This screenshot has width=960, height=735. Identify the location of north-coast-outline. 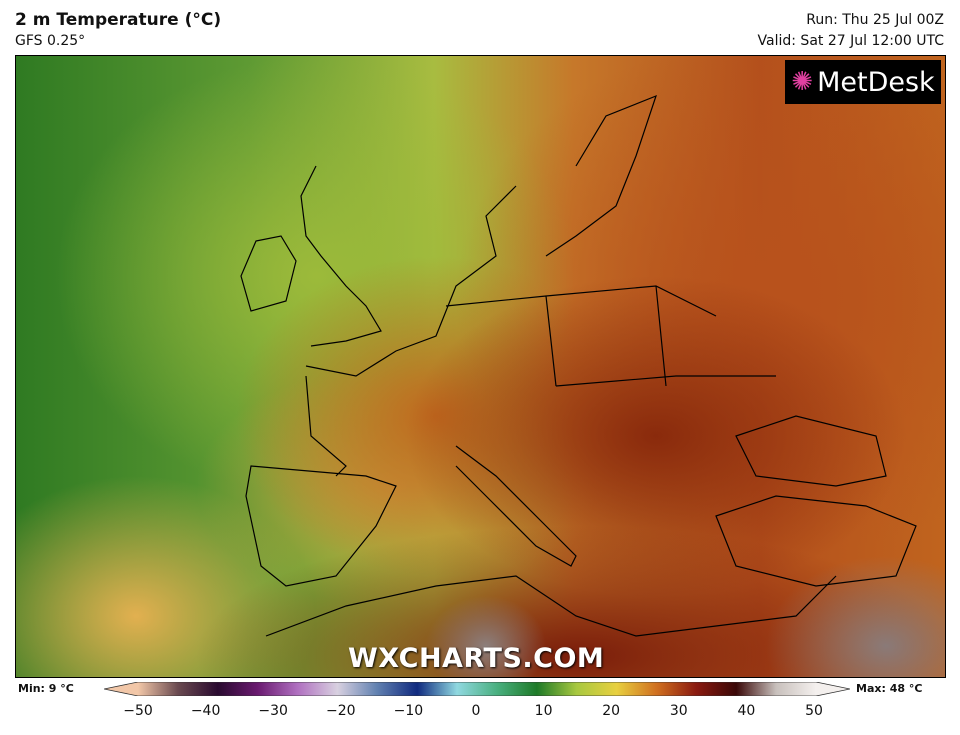
(411, 281).